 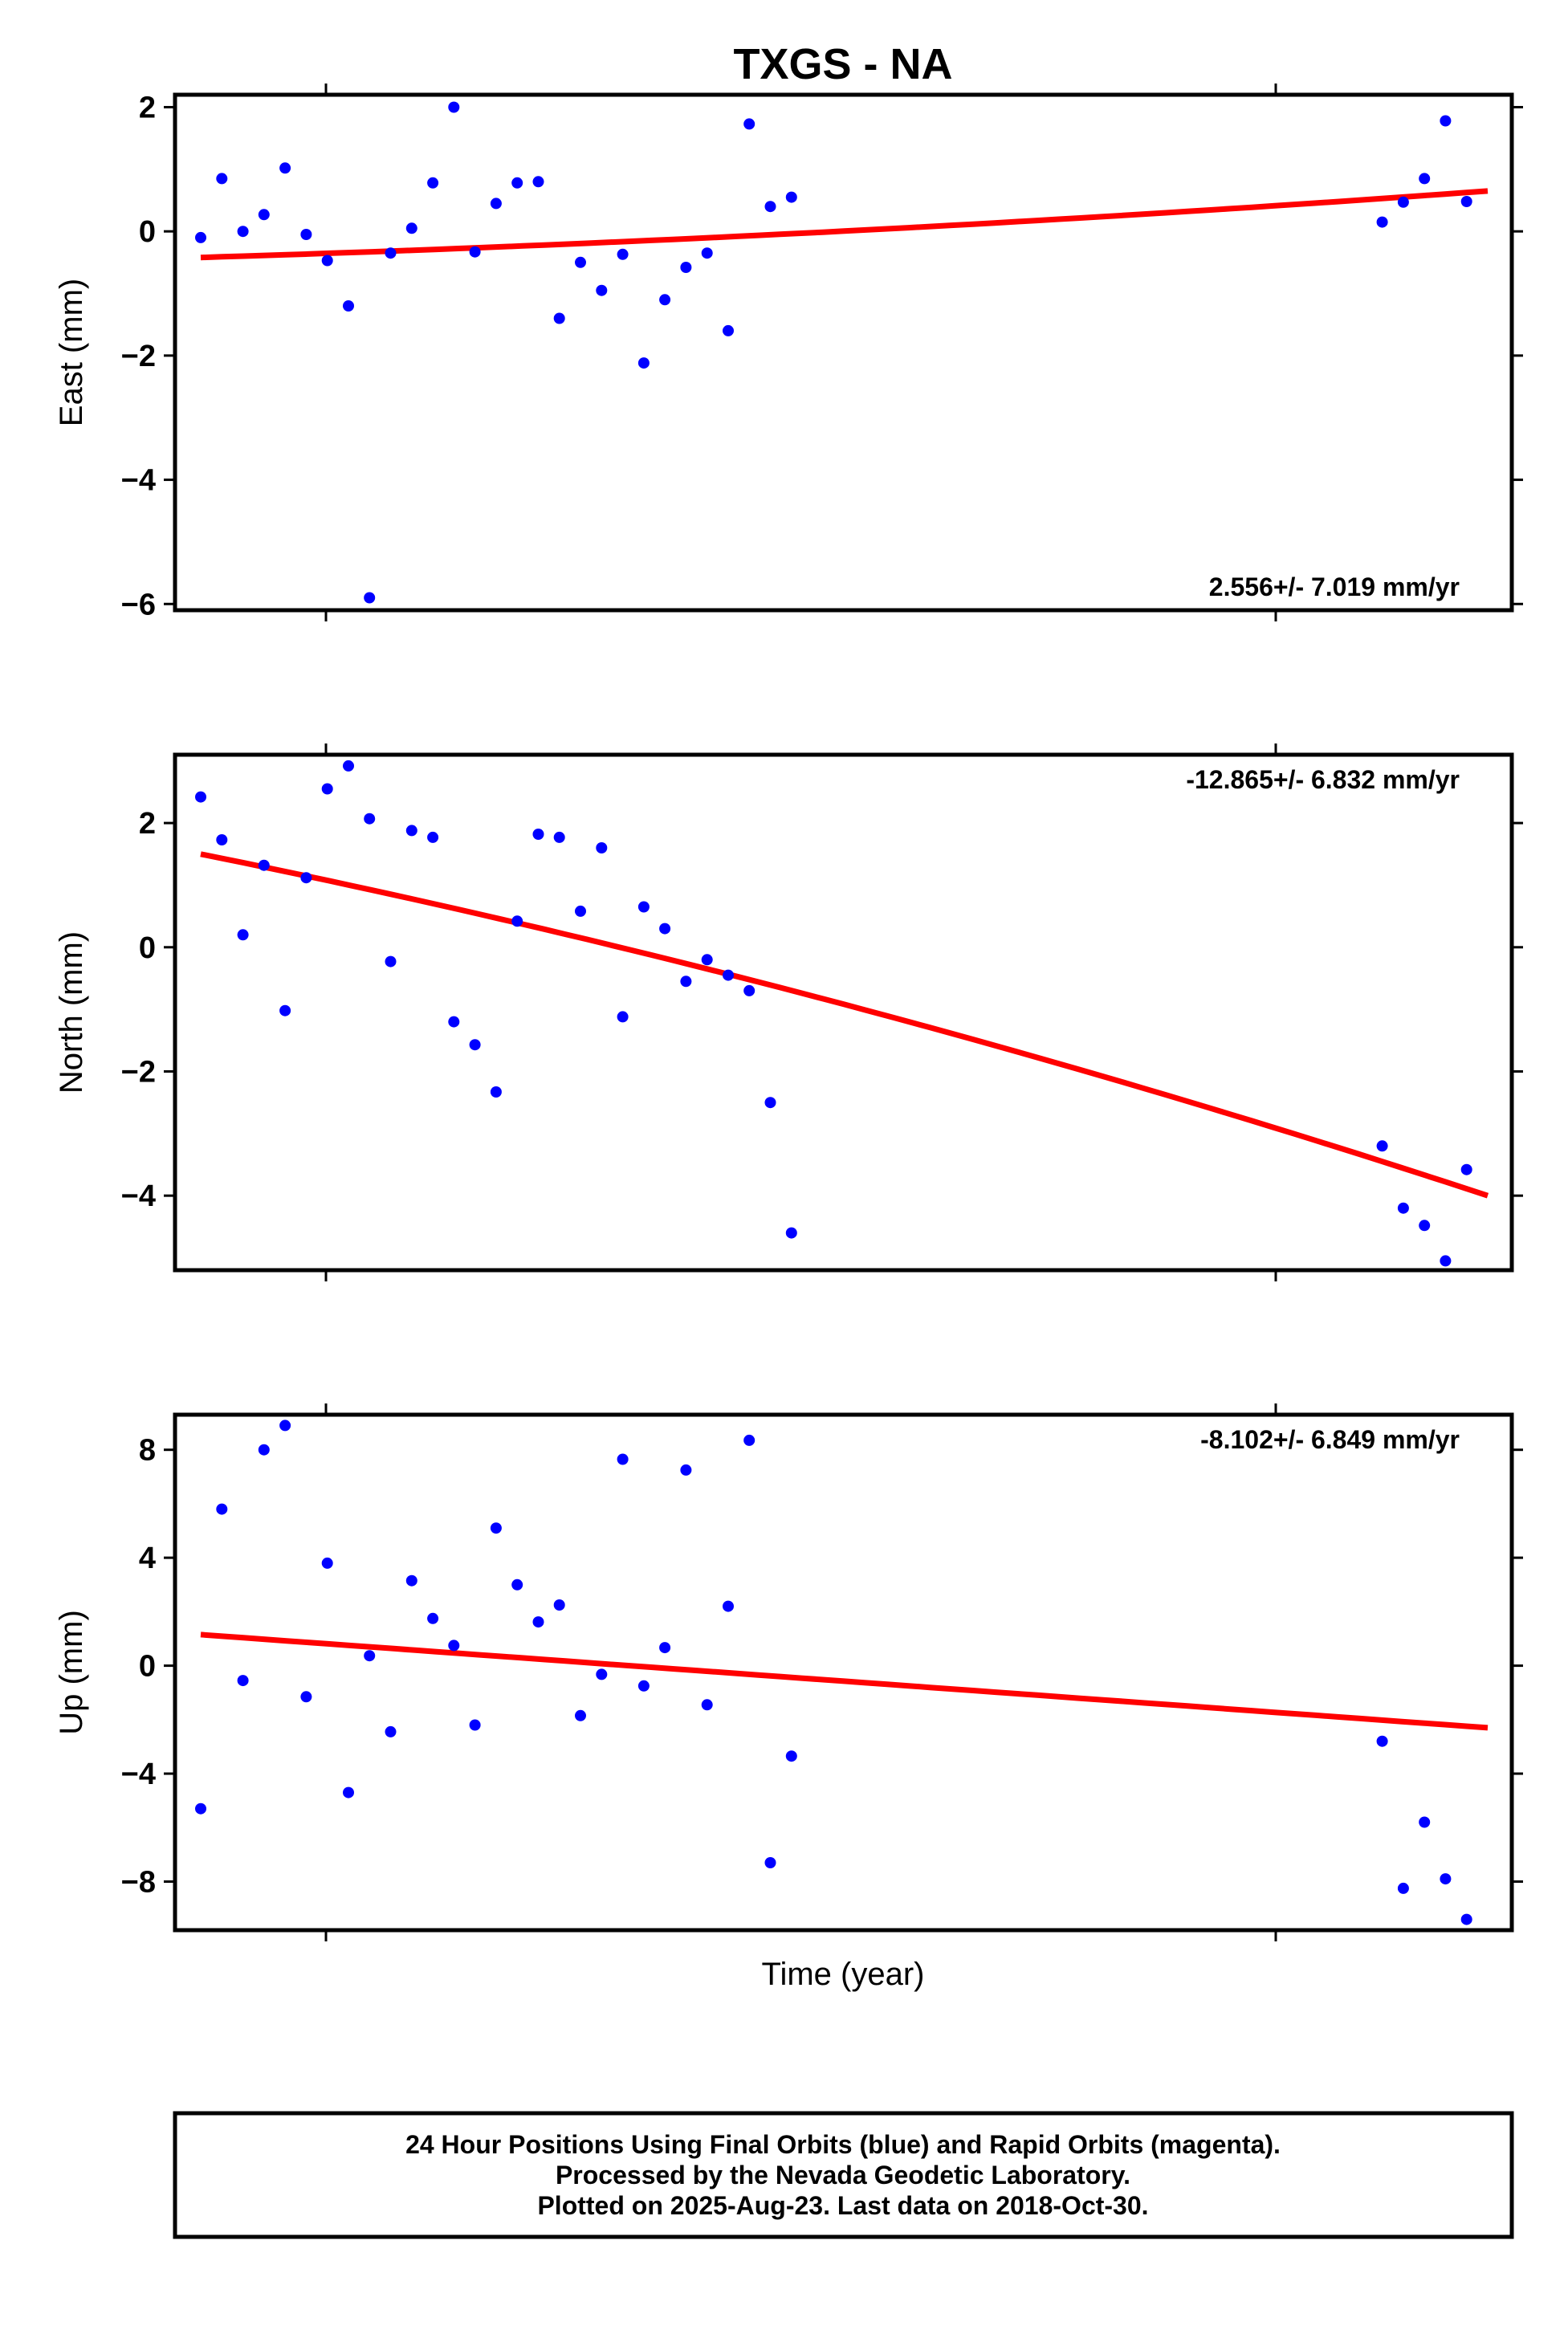 I want to click on x-axis-label: Time (year), so click(x=843, y=1974).